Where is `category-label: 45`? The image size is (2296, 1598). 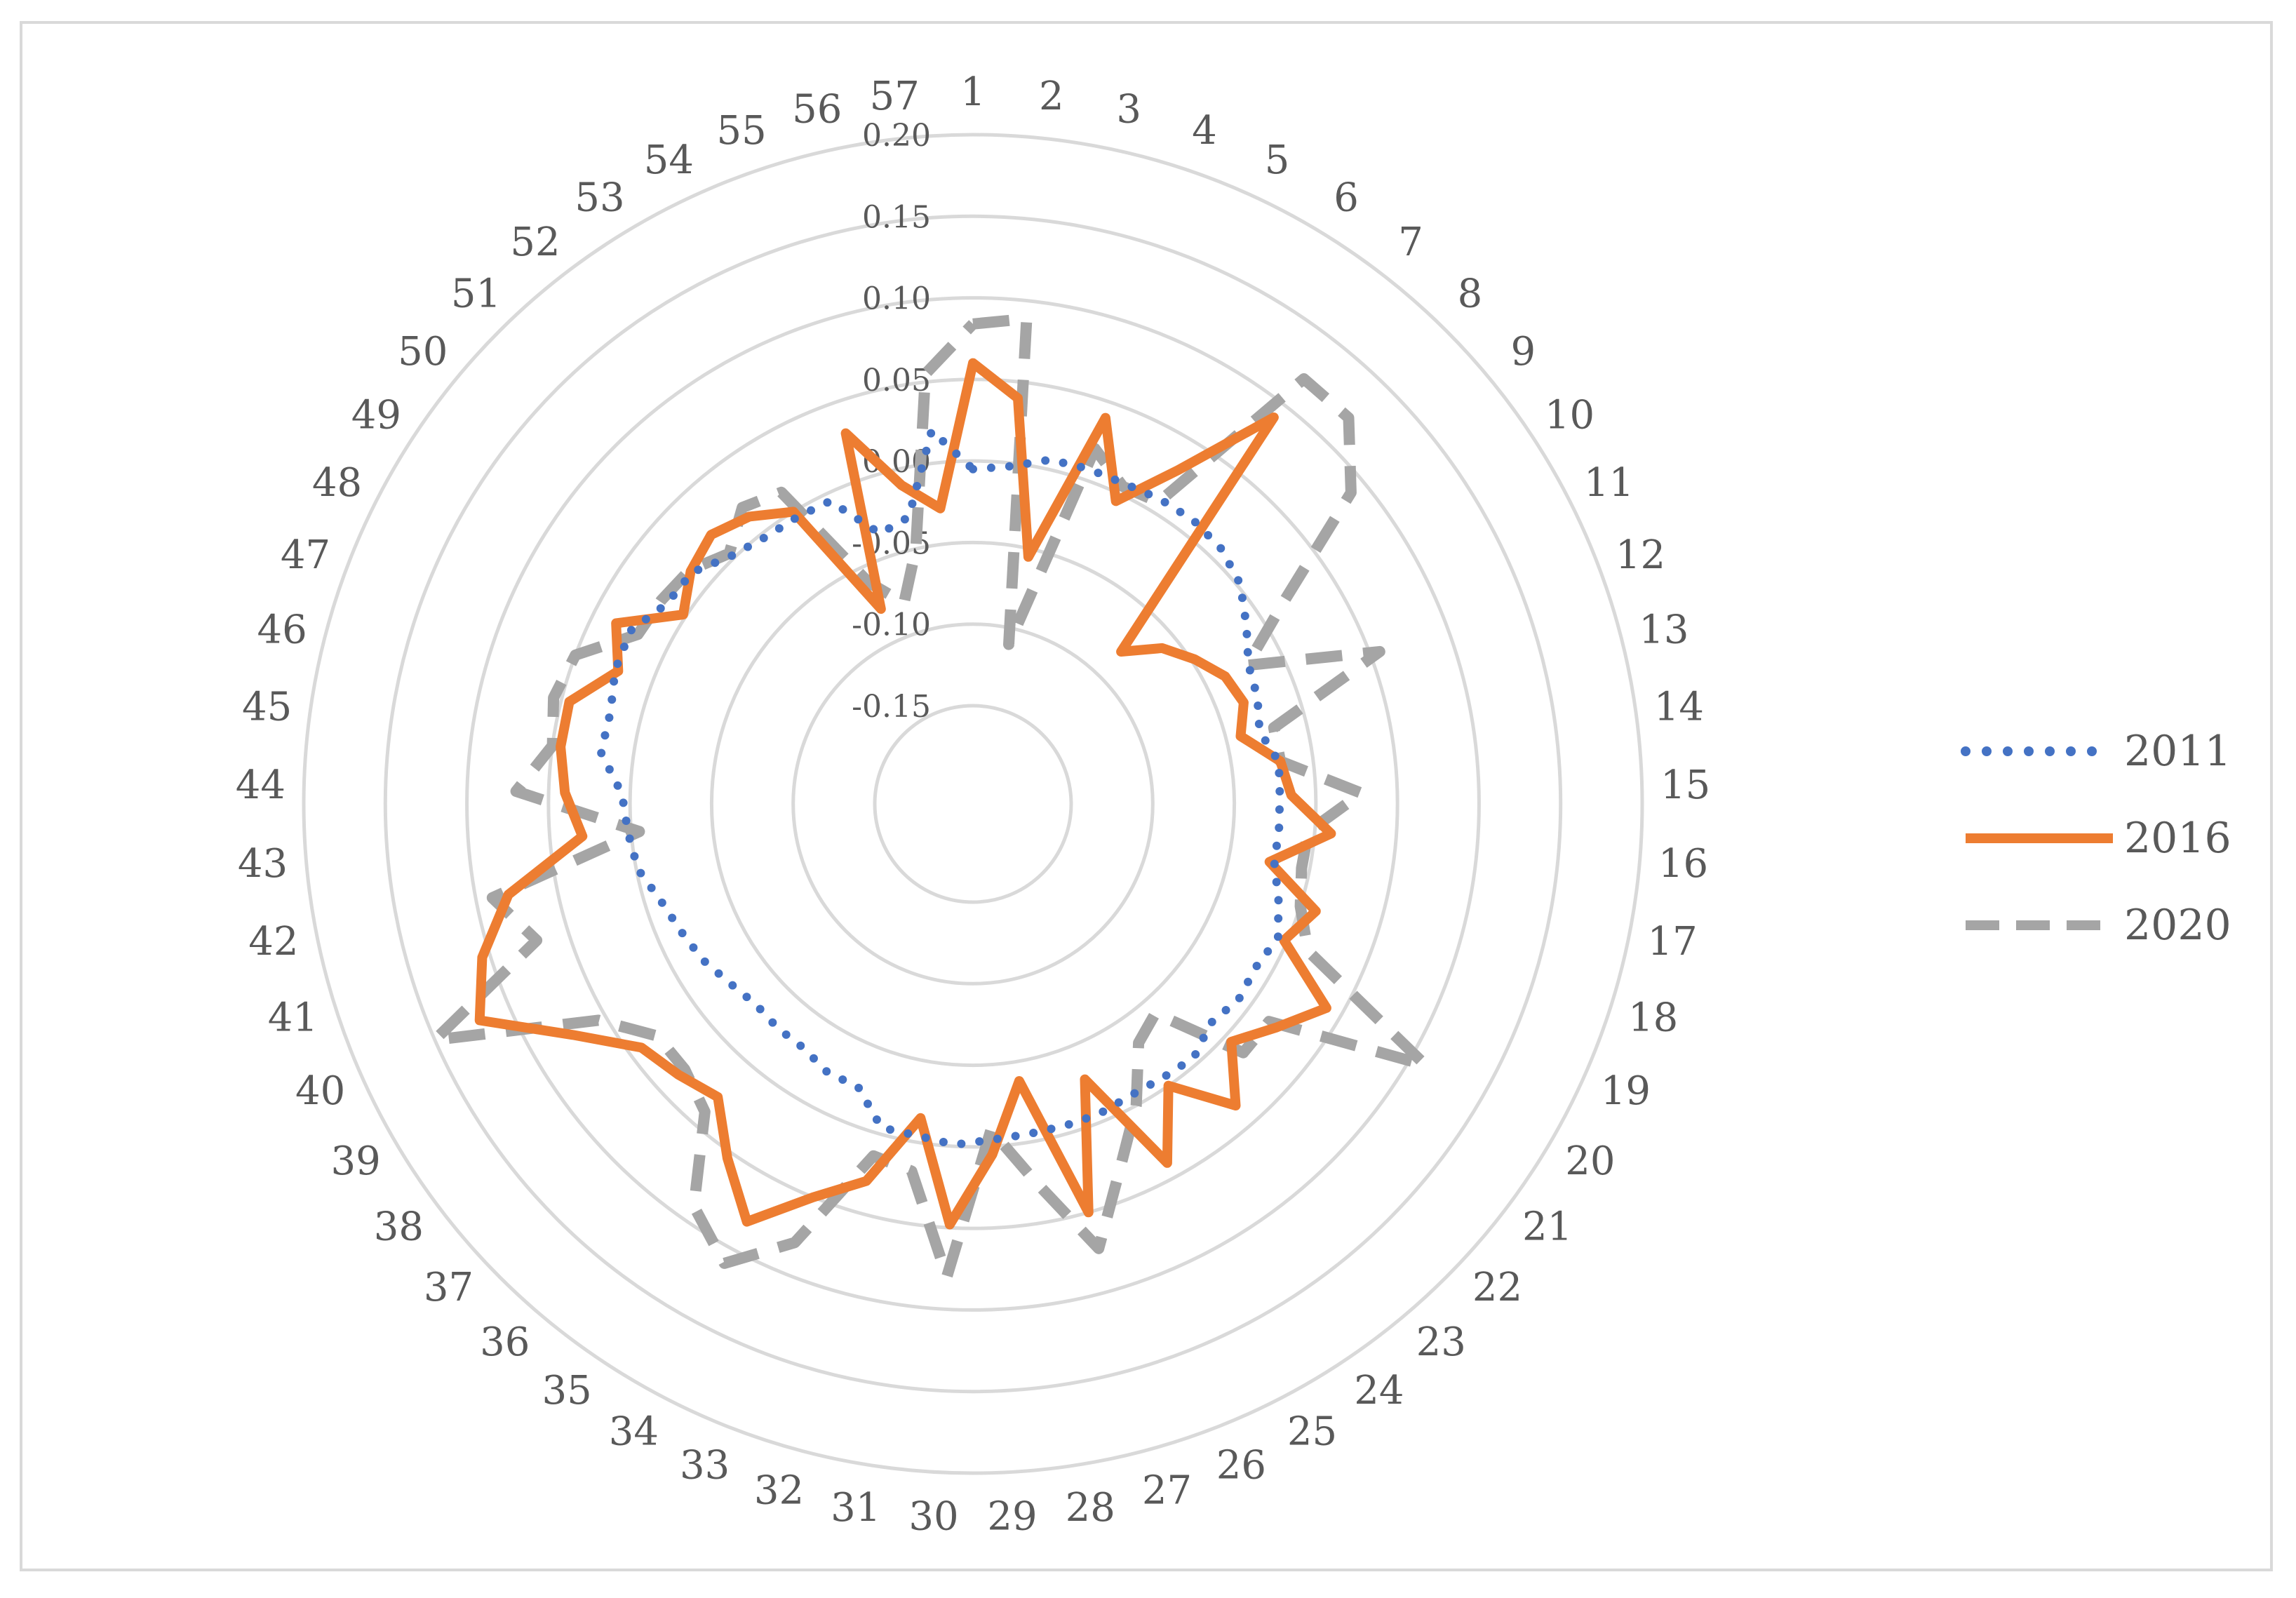
category-label: 45 is located at coordinates (267, 707).